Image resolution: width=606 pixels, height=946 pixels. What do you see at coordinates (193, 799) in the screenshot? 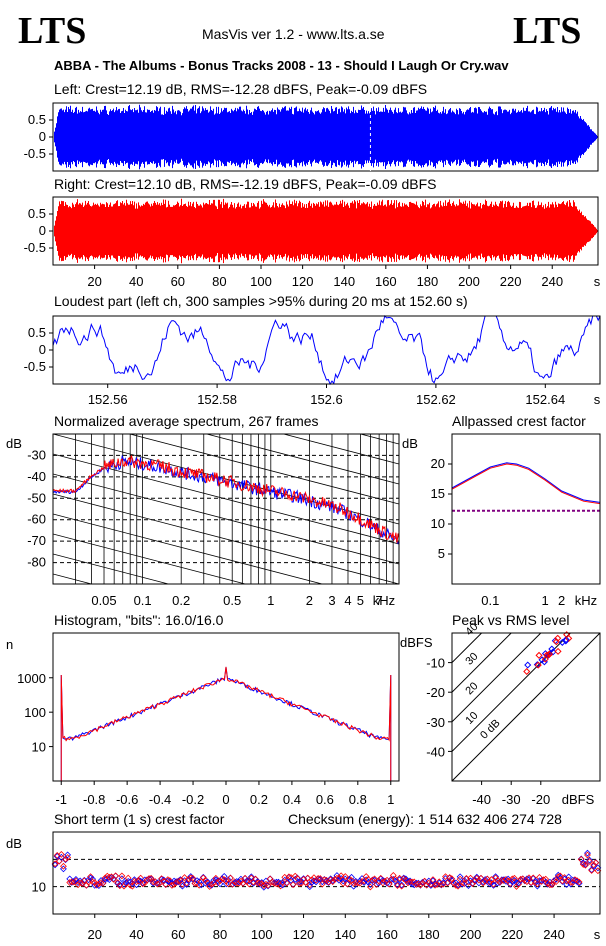
I see `histogram-xtick-label: -0.2` at bounding box center [193, 799].